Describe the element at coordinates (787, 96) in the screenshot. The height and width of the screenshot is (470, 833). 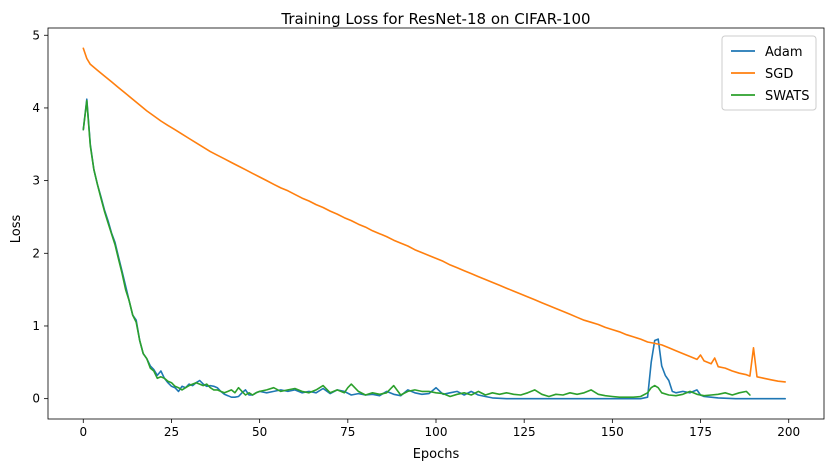
I see `legend-label: SWATS` at that location.